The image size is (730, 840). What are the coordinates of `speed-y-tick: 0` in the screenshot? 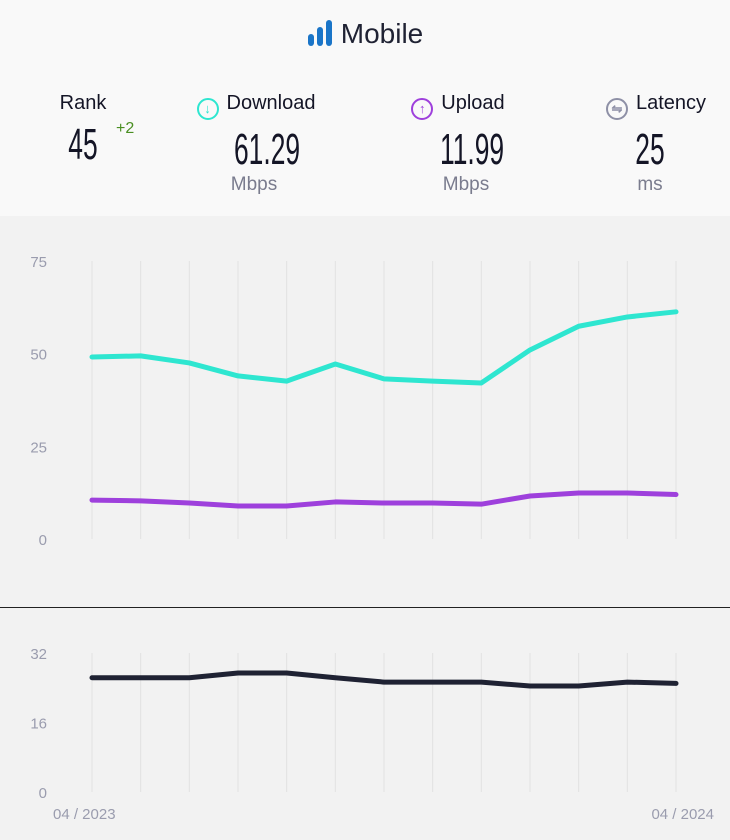 It's located at (43, 540).